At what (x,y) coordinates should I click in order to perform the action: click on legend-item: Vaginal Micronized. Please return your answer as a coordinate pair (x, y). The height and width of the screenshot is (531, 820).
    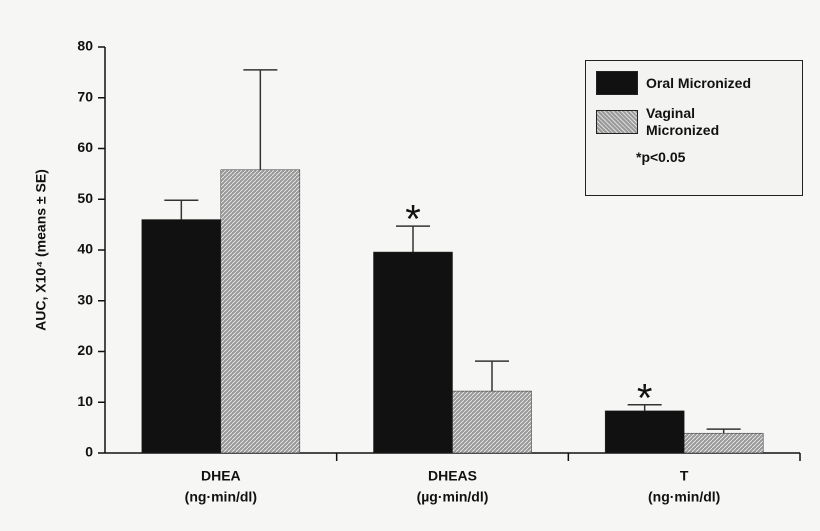
    Looking at the image, I should click on (694, 122).